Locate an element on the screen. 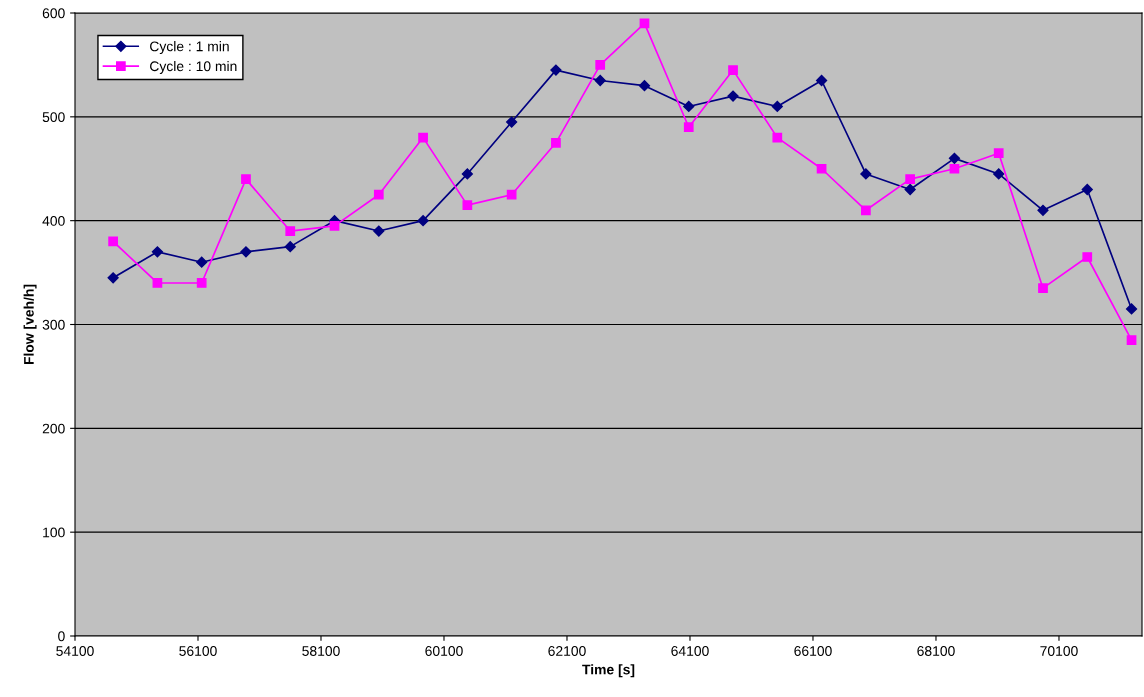 The image size is (1144, 697). y-tick-label: 400 is located at coordinates (53, 221).